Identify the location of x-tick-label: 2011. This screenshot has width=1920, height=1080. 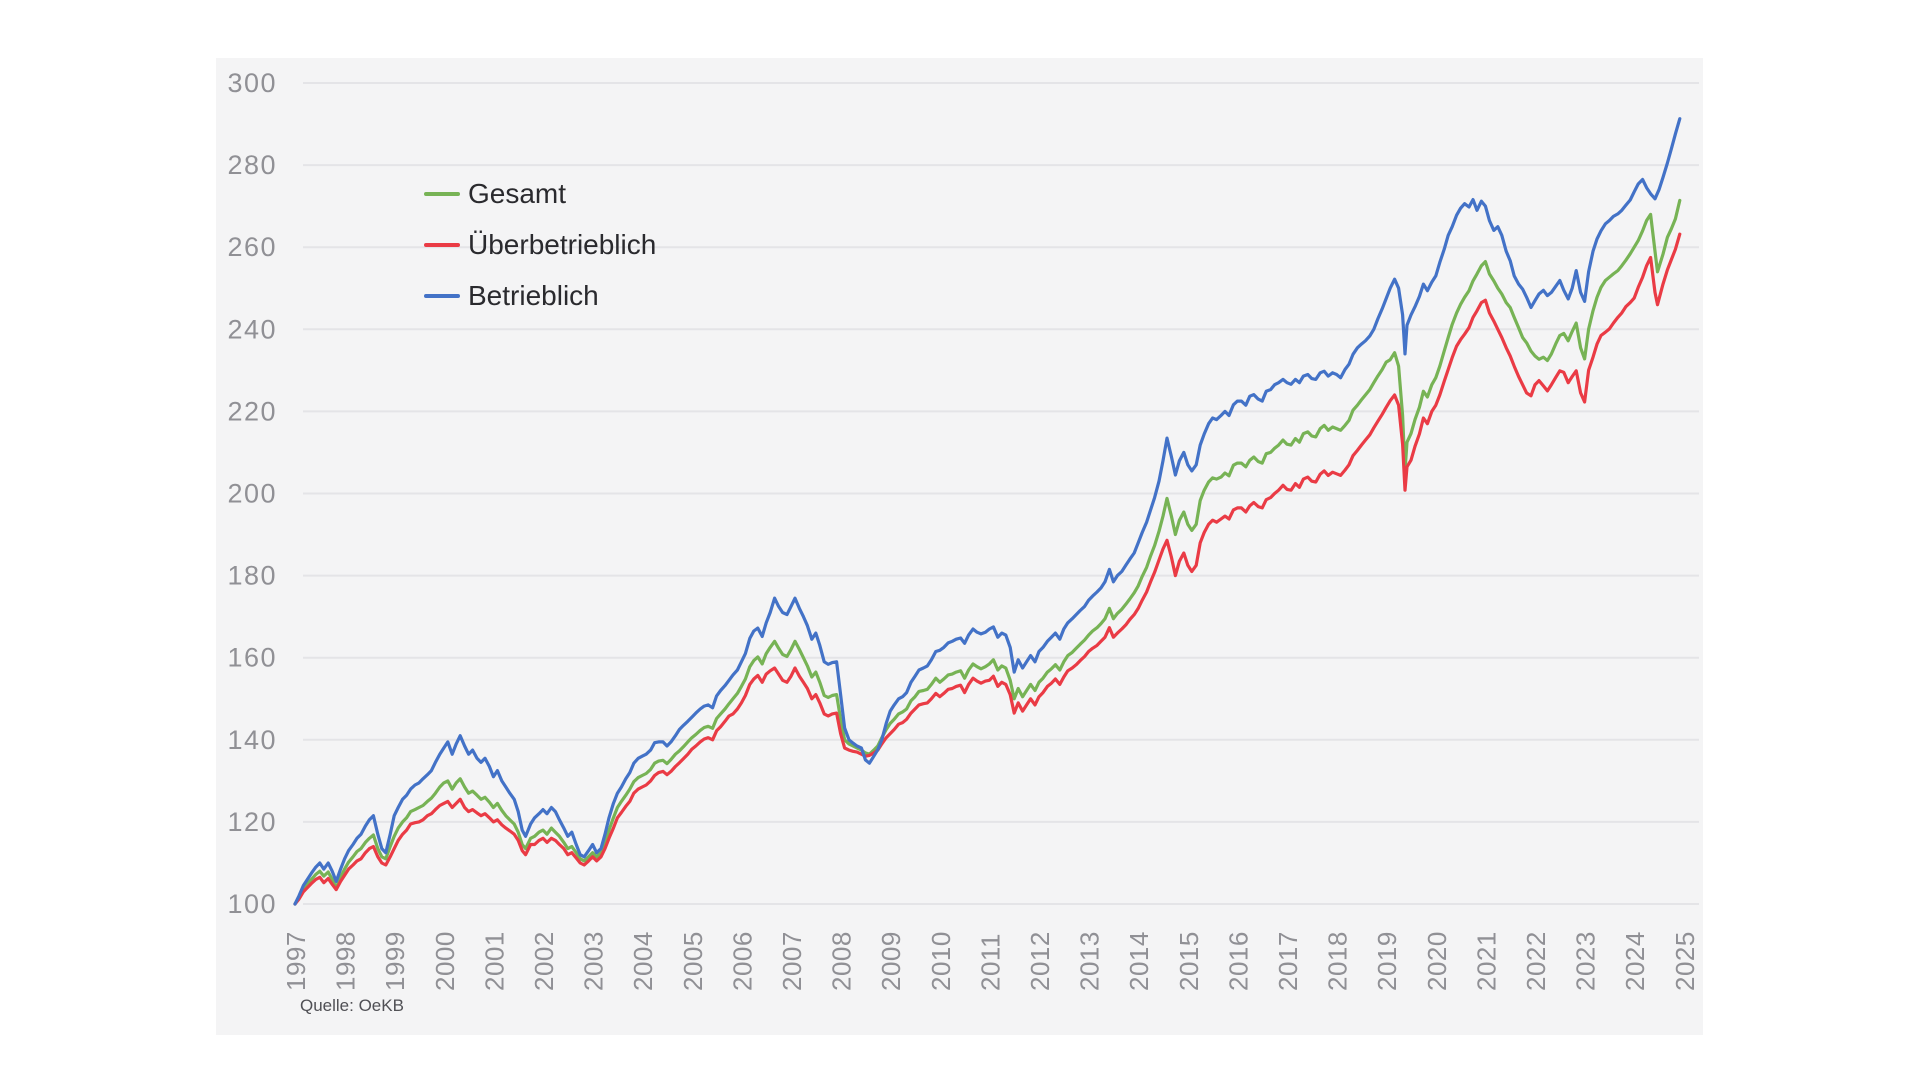
(990, 962).